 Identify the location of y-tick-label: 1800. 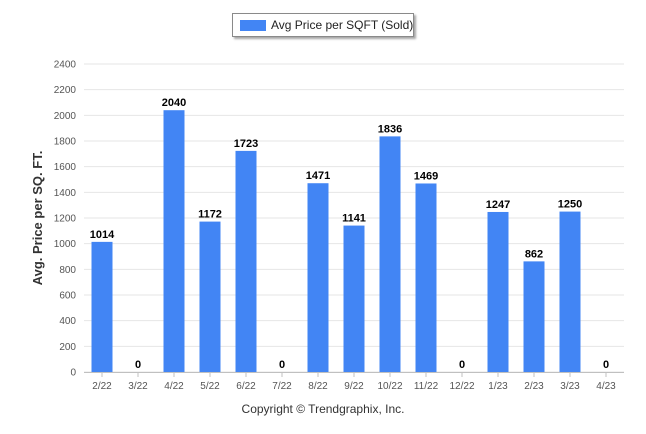
(65, 142).